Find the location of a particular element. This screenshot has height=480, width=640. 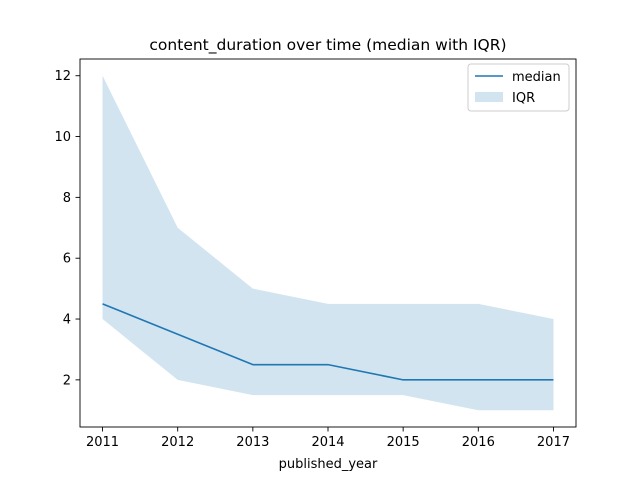

x-tick-label-2016: 2016 is located at coordinates (478, 442).